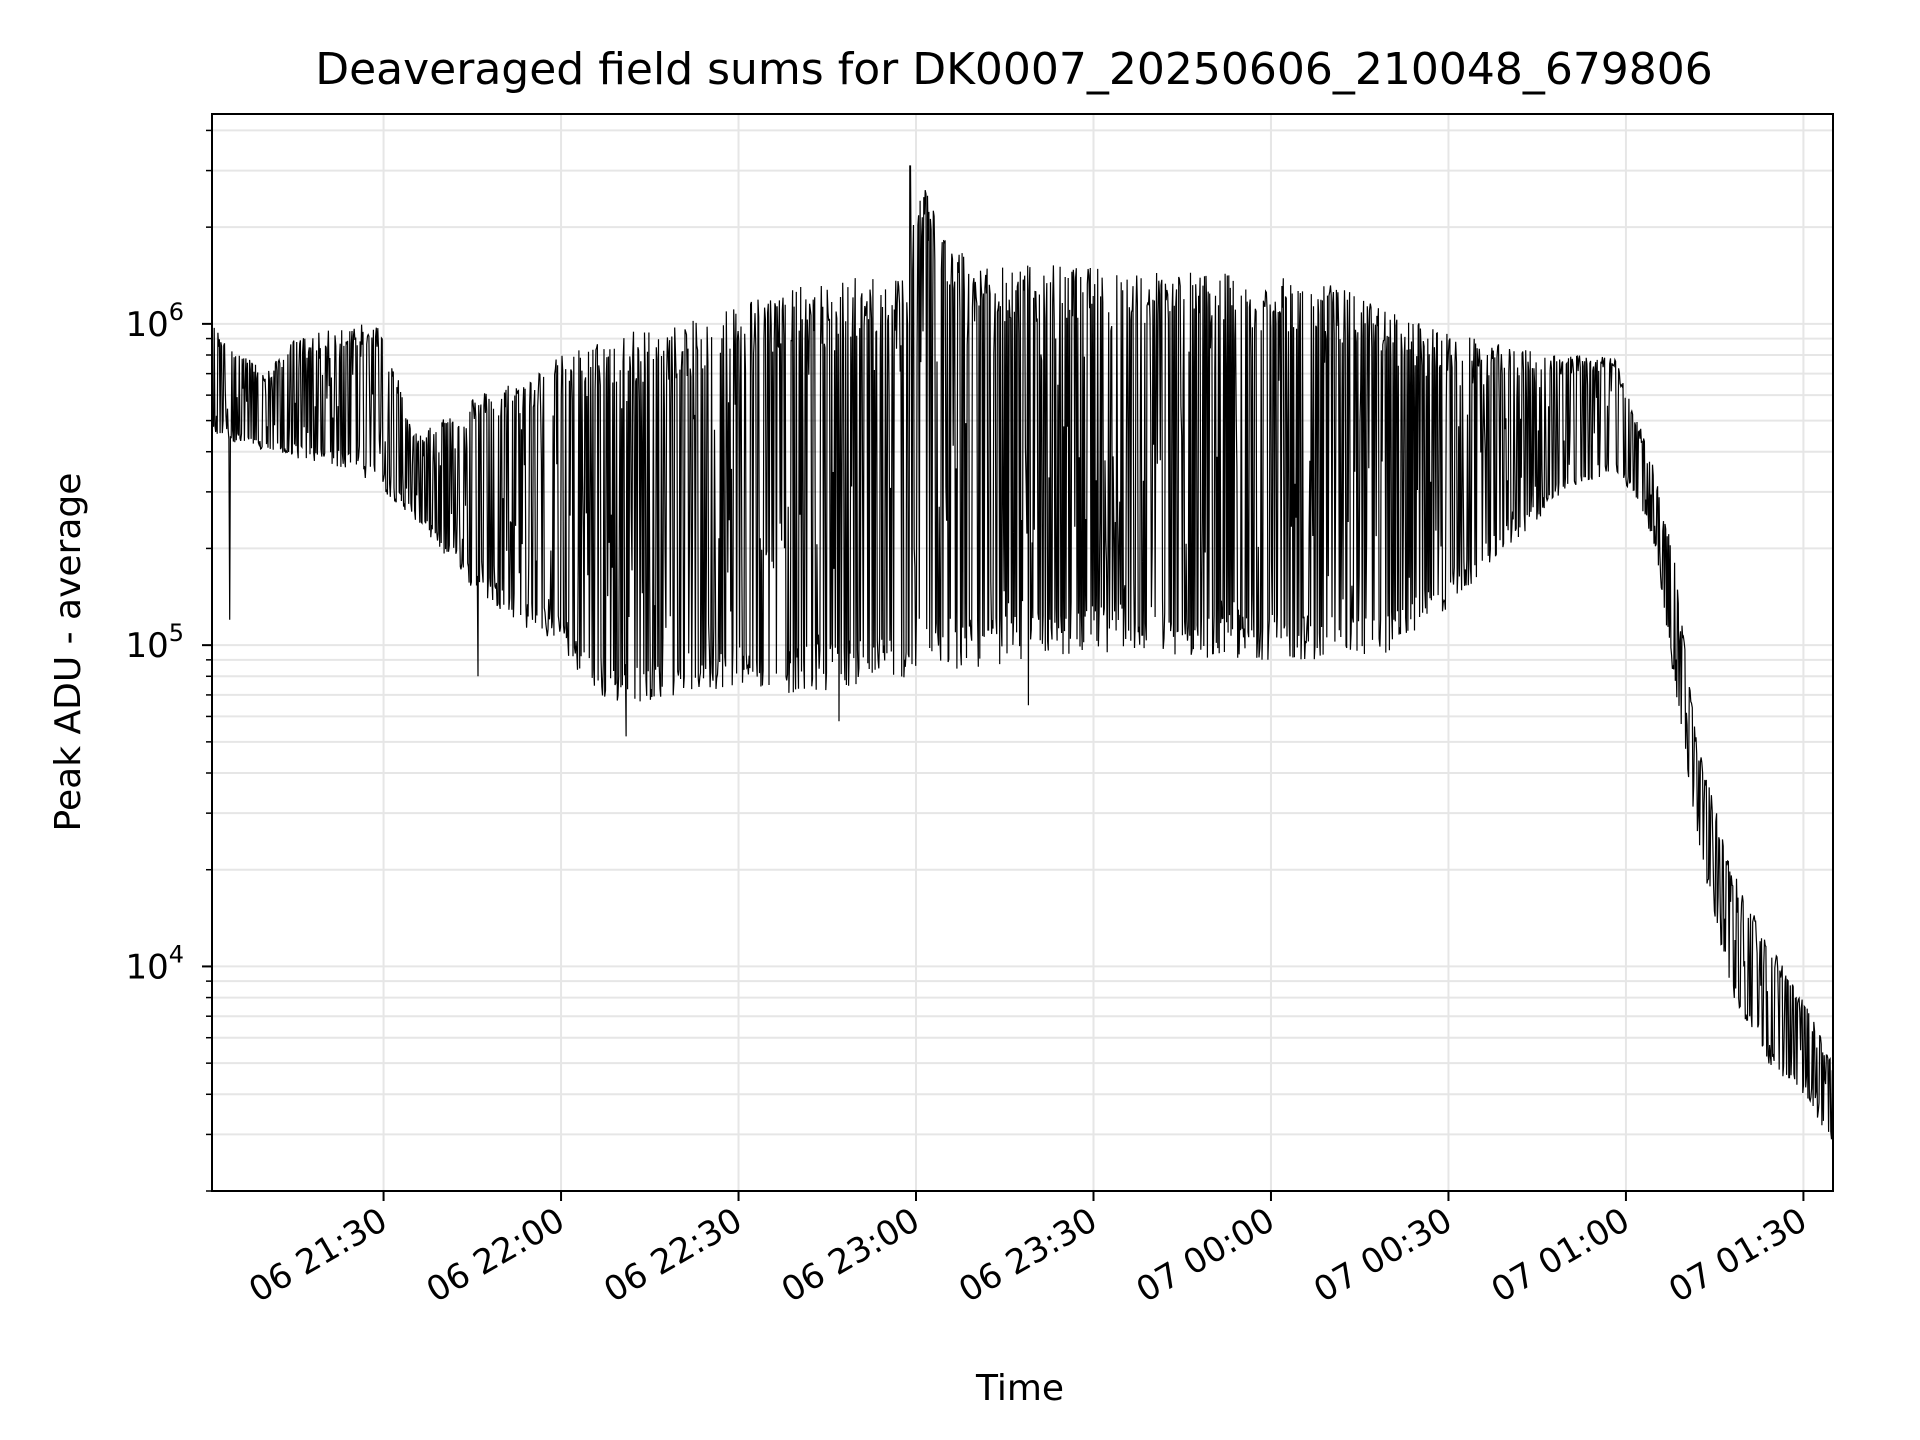 Image resolution: width=1920 pixels, height=1440 pixels. What do you see at coordinates (154, 963) in the screenshot?
I see `y-tick-label: 10⁴` at bounding box center [154, 963].